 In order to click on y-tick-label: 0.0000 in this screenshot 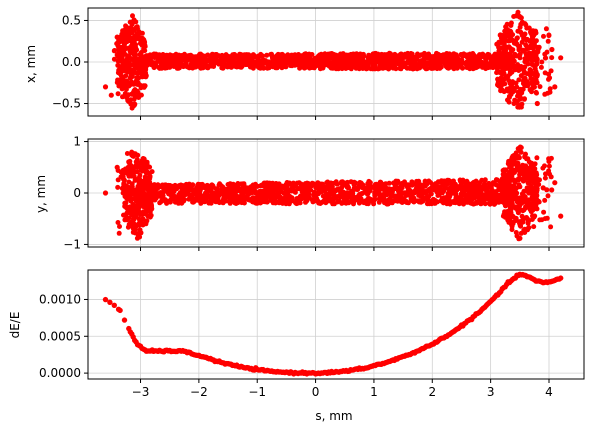, I will do `click(60, 373)`.